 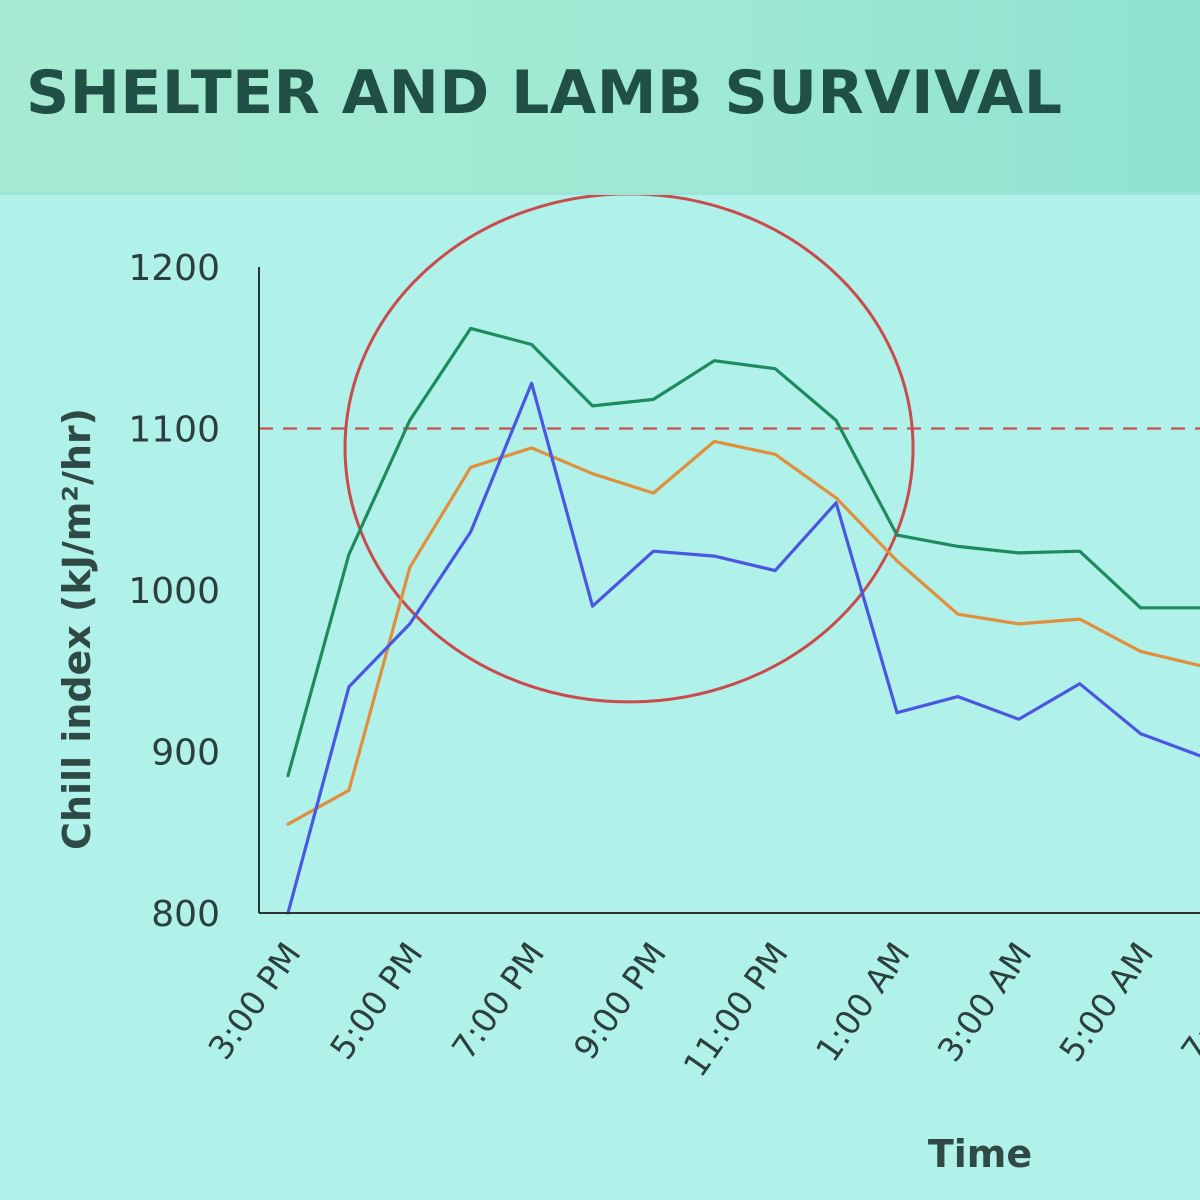 I want to click on x-axis-title: Time, so click(x=980, y=1154).